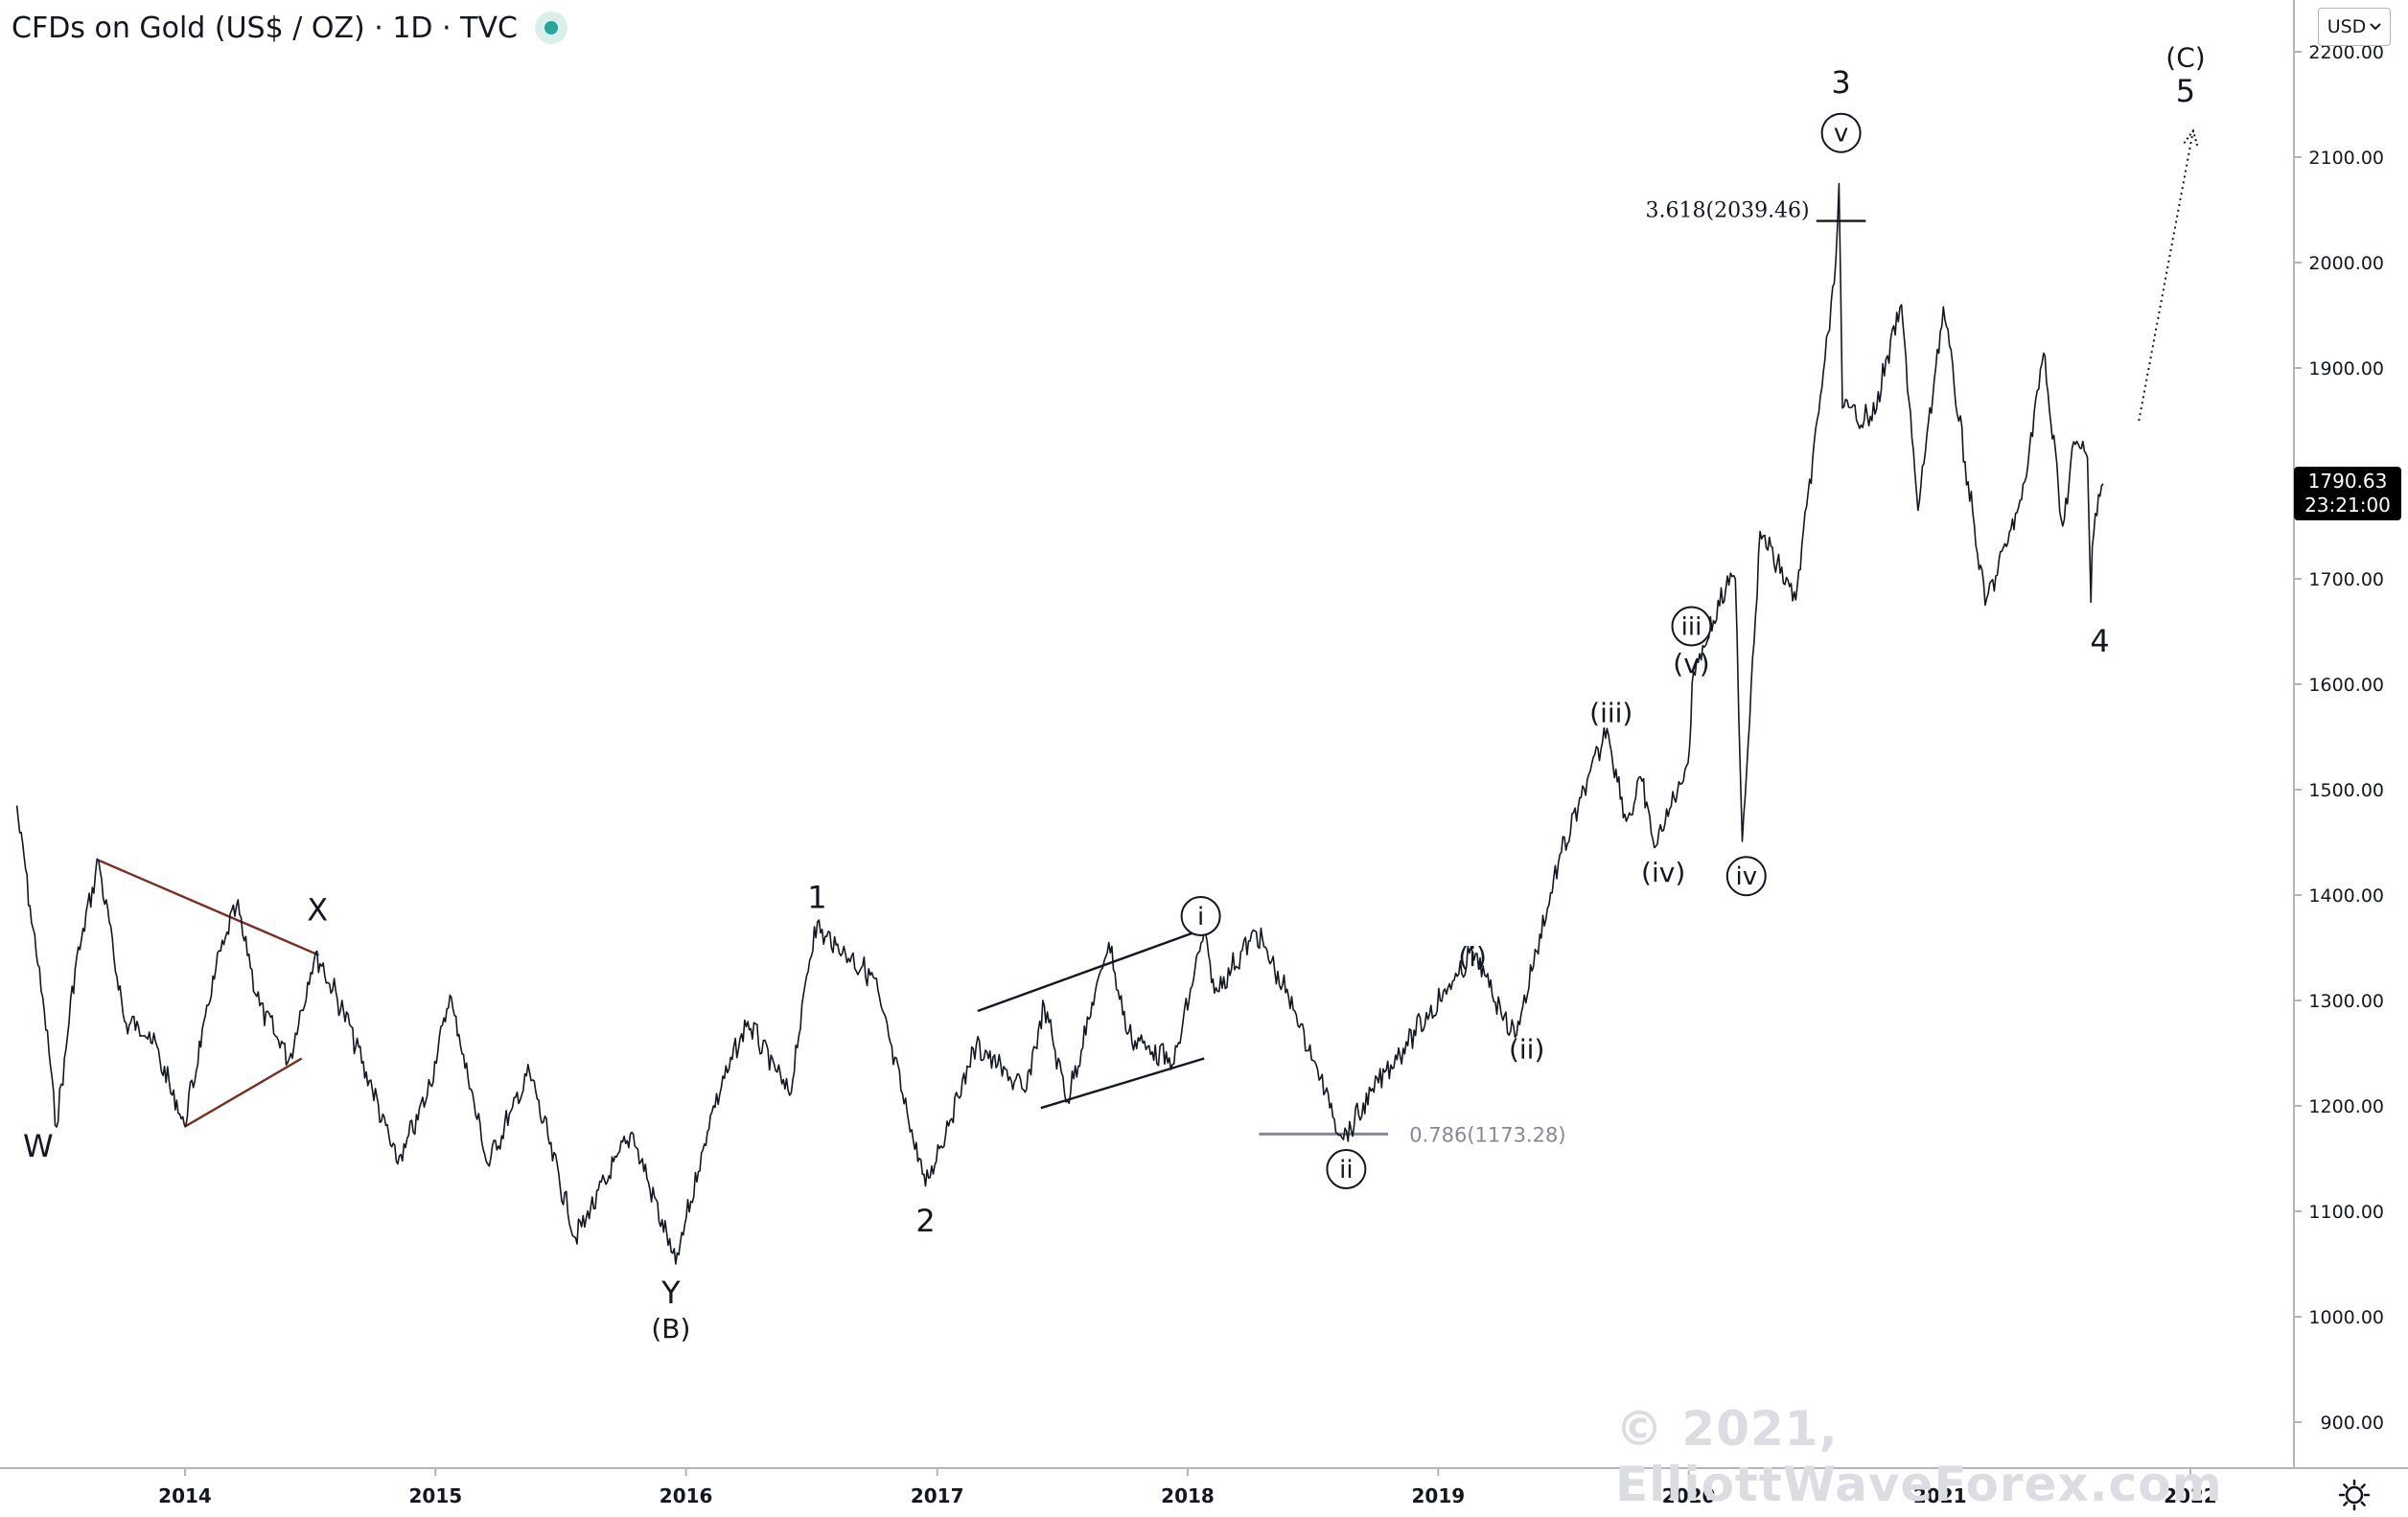 The image size is (2408, 1517). What do you see at coordinates (1472, 957) in the screenshot?
I see `wave-label-8: (i)` at bounding box center [1472, 957].